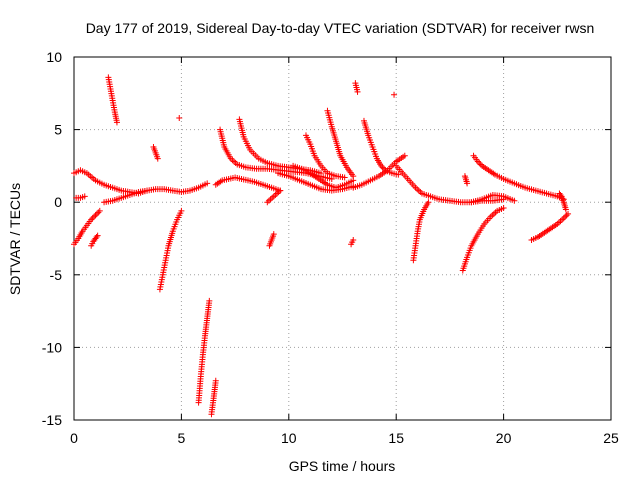 The height and width of the screenshot is (480, 640). What do you see at coordinates (52, 420) in the screenshot?
I see `y-tick-label: -15` at bounding box center [52, 420].